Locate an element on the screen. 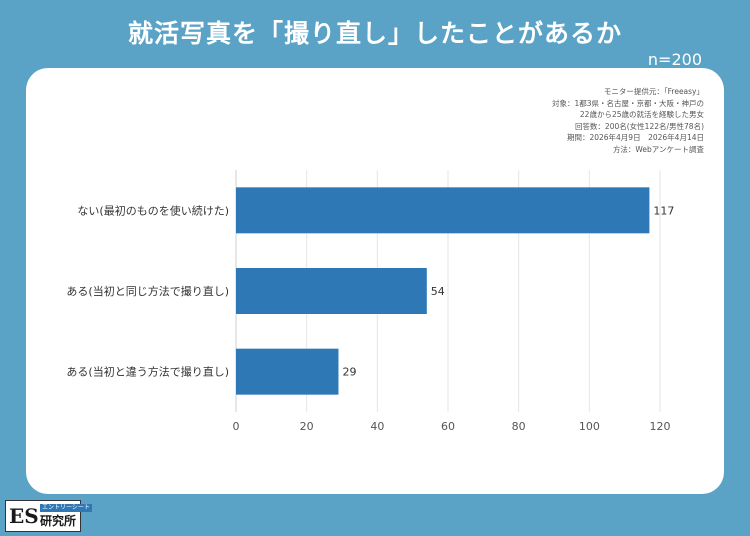  survey-info-line: 回答数：200名(女性122名/男性78名) is located at coordinates (639, 126).